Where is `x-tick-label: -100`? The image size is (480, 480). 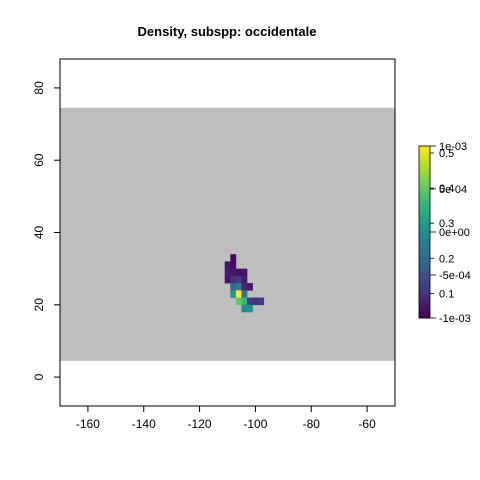
x-tick-label: -100 is located at coordinates (255, 424).